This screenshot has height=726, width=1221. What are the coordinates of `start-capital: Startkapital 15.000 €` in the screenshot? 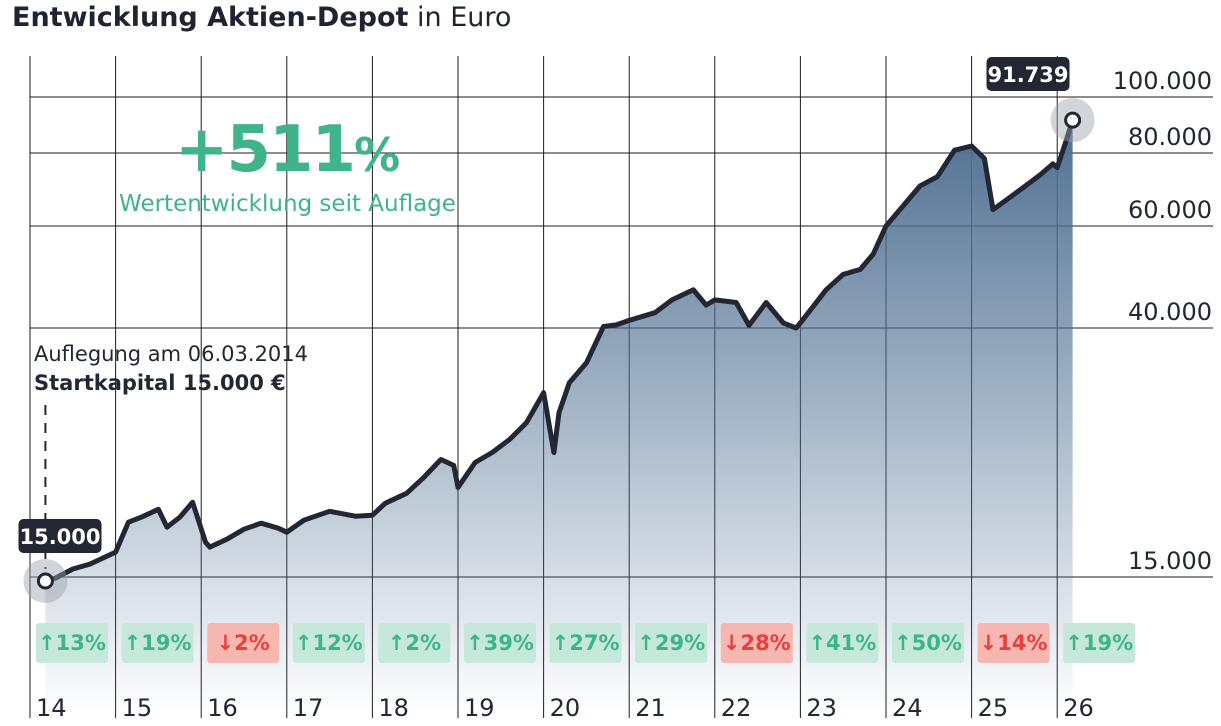 It's located at (160, 383).